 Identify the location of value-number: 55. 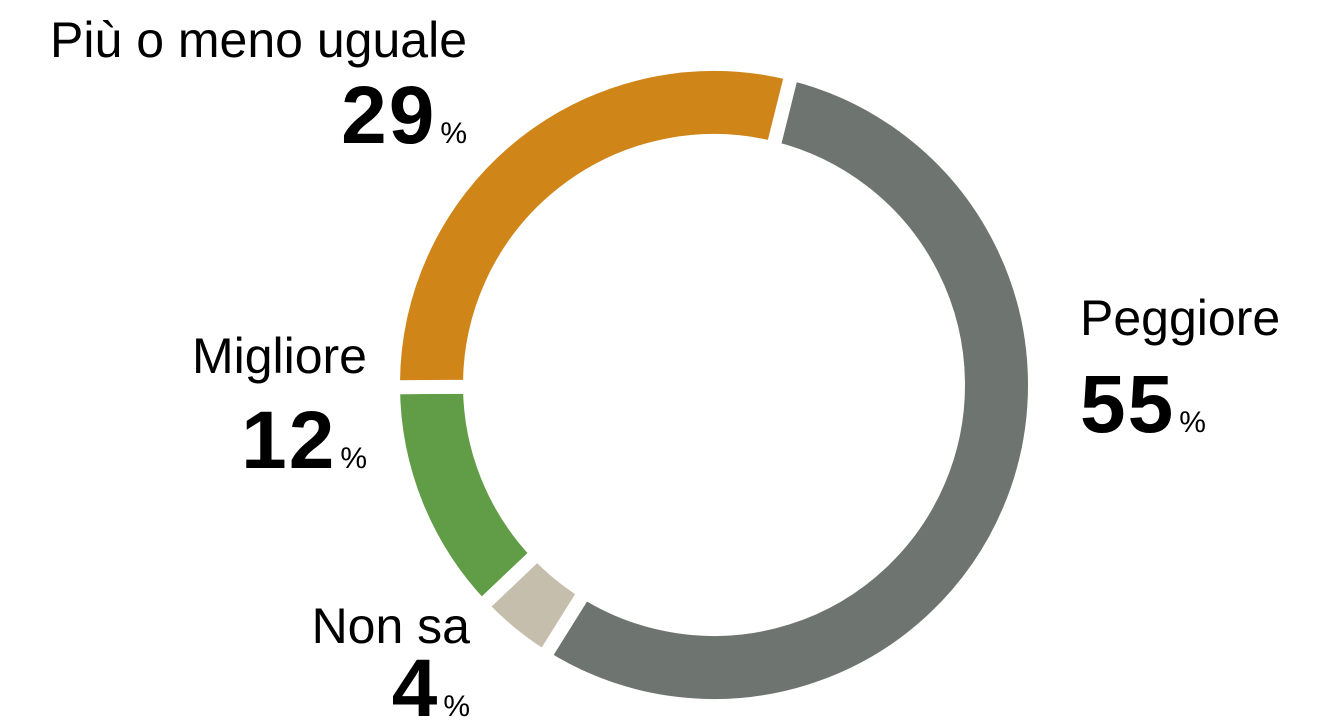
(1127, 404).